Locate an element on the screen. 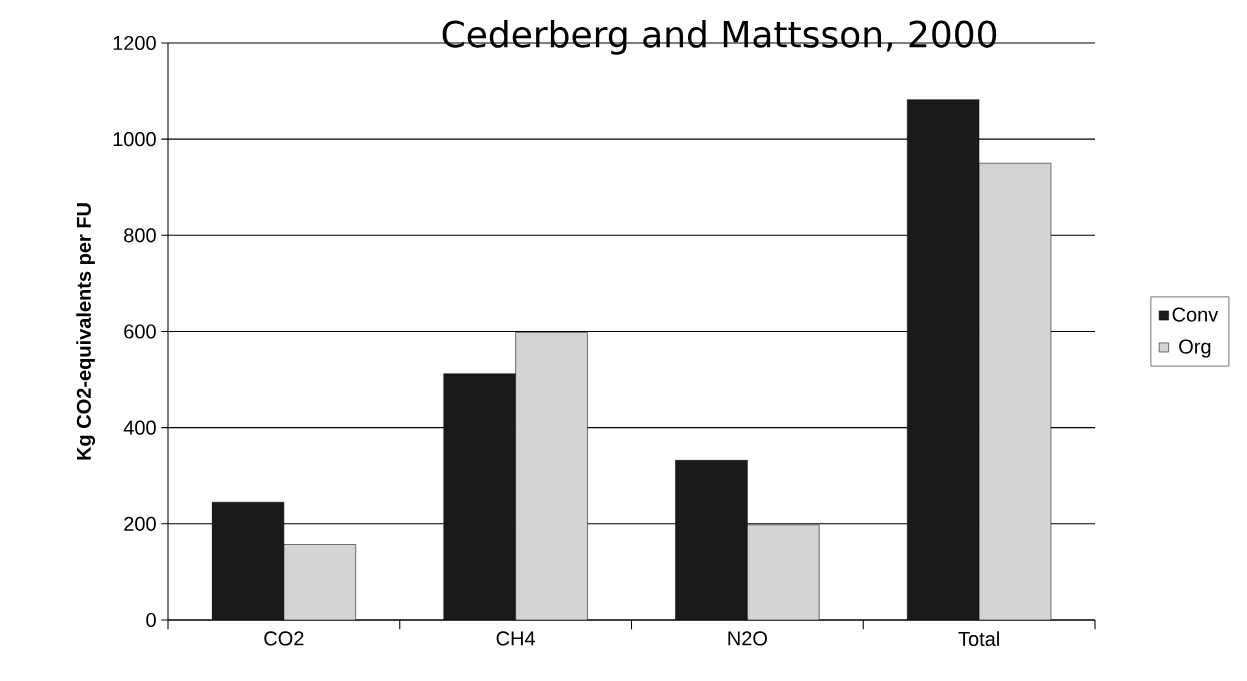 This screenshot has width=1247, height=681. legend-label: Org is located at coordinates (1195, 348).